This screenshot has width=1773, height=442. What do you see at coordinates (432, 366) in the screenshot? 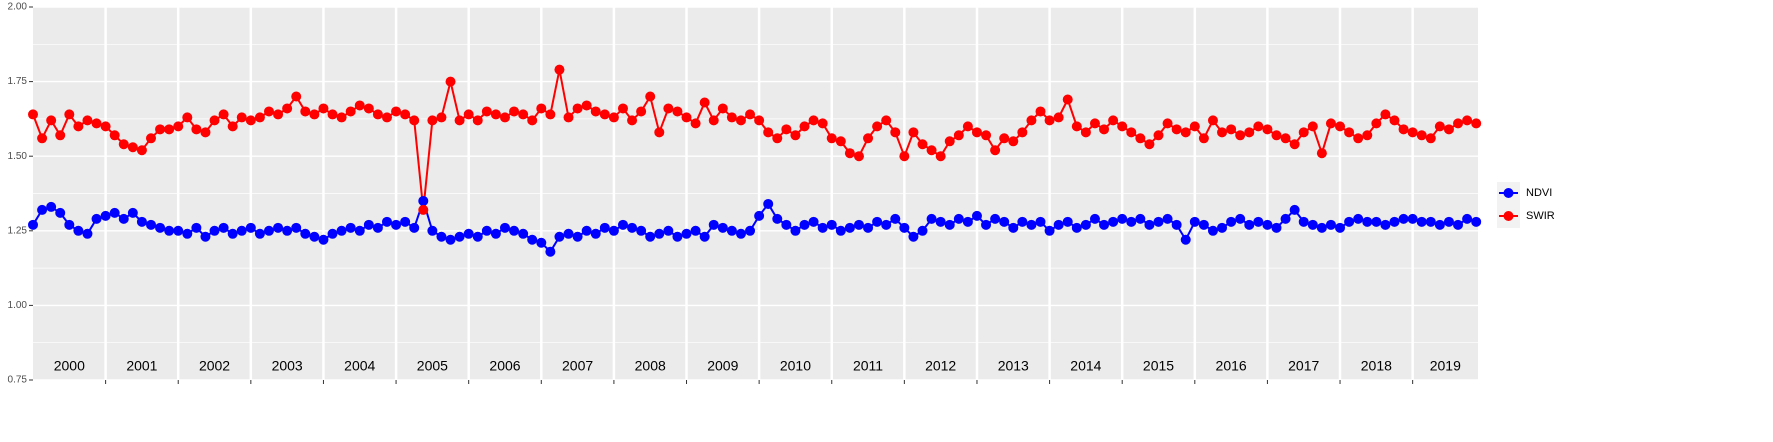
I see `x-tick-label: 2005` at bounding box center [432, 366].